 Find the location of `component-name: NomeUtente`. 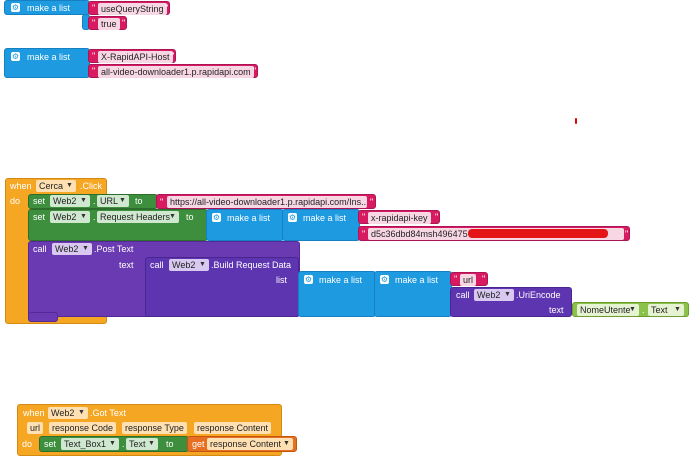

component-name: NomeUtente is located at coordinates (605, 310).